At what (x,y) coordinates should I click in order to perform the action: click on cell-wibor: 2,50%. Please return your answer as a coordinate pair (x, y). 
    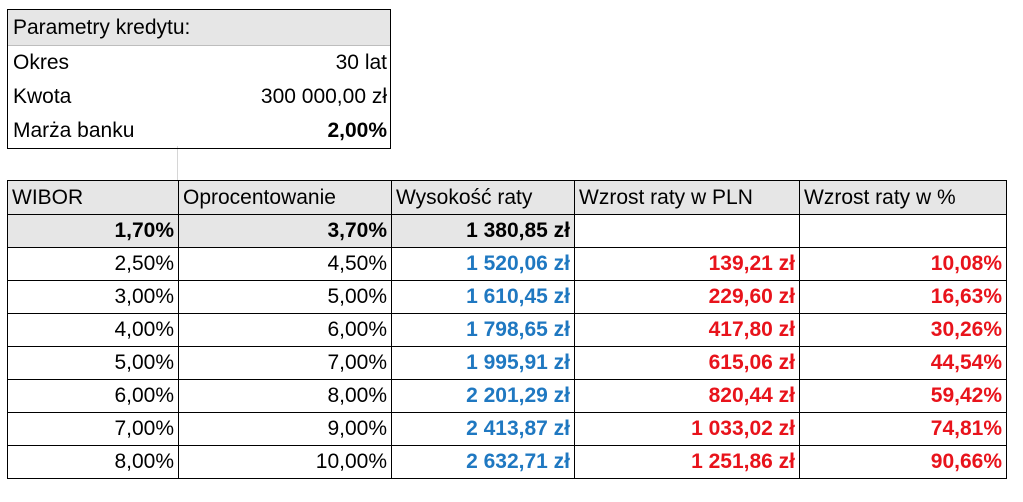
    Looking at the image, I should click on (93, 264).